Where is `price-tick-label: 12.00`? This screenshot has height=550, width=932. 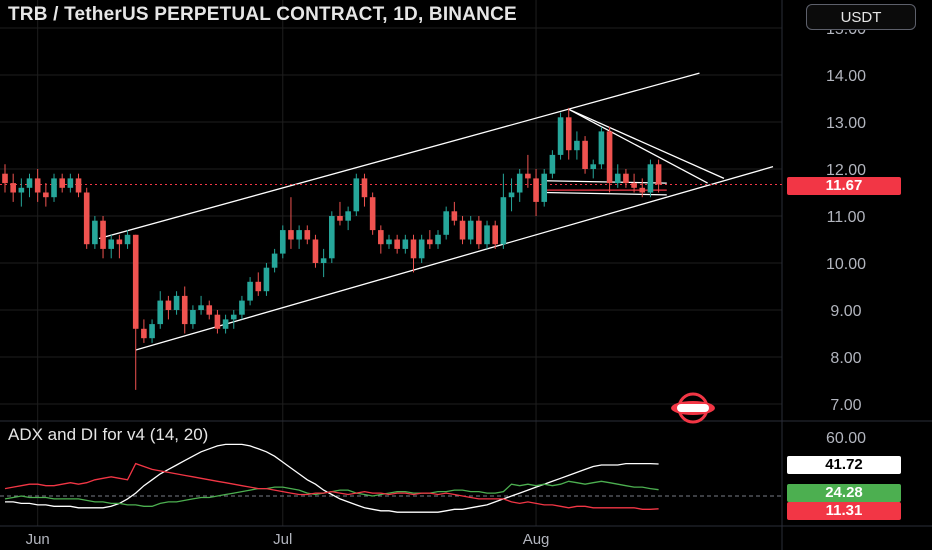
price-tick-label: 12.00 is located at coordinates (846, 170).